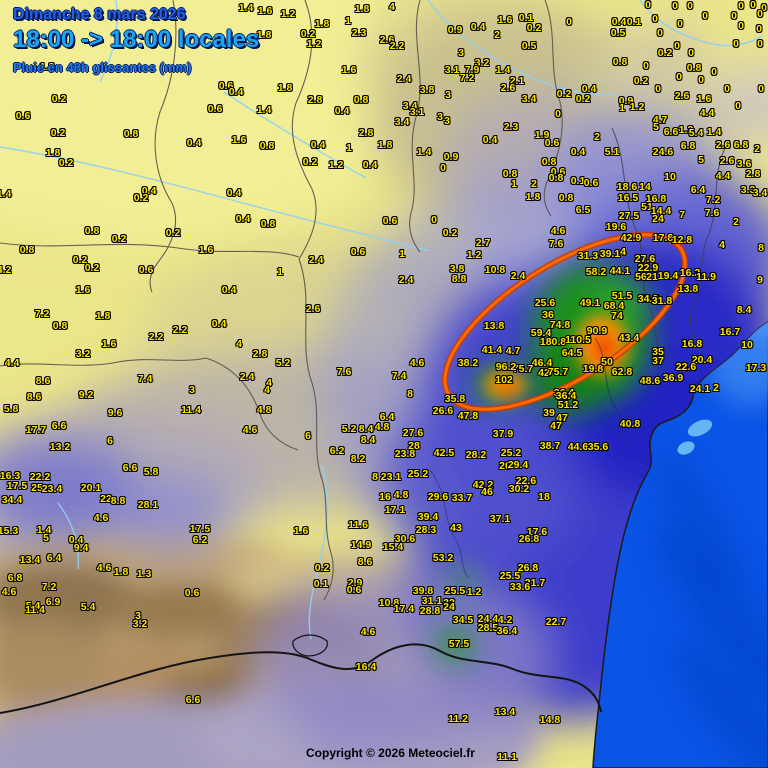 This screenshot has width=768, height=768. What do you see at coordinates (550, 445) in the screenshot?
I see `precip-value-label: 38.7` at bounding box center [550, 445].